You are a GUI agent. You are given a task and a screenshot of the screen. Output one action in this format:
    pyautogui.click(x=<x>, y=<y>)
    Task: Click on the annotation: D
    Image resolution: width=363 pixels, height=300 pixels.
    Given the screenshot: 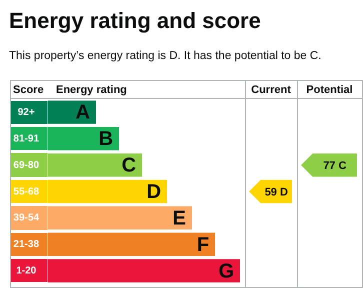 What is the action you would take?
    pyautogui.click(x=154, y=192)
    